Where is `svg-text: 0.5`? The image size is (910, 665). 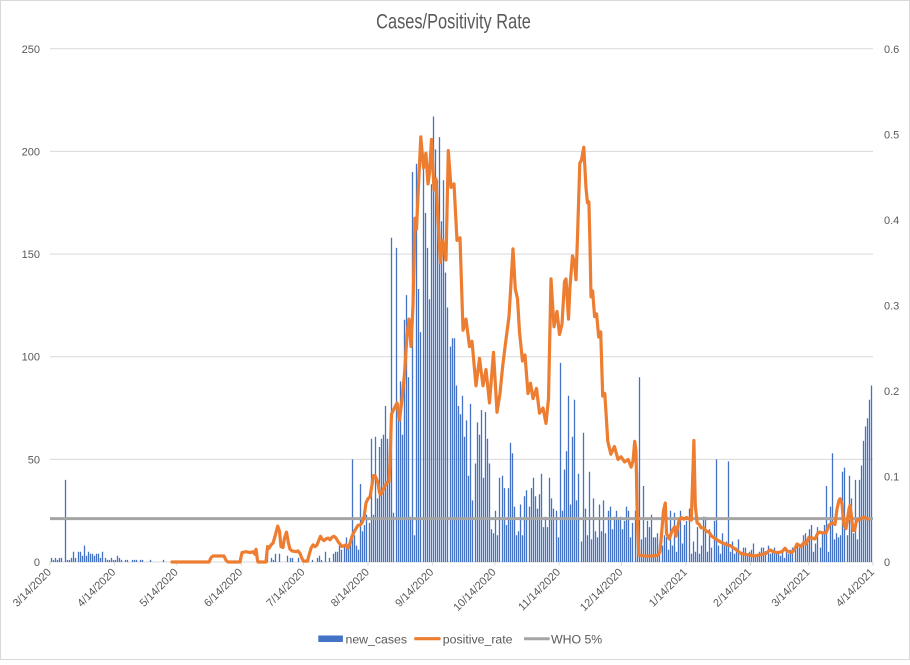
svg-text: 0.5 is located at coordinates (891, 135).